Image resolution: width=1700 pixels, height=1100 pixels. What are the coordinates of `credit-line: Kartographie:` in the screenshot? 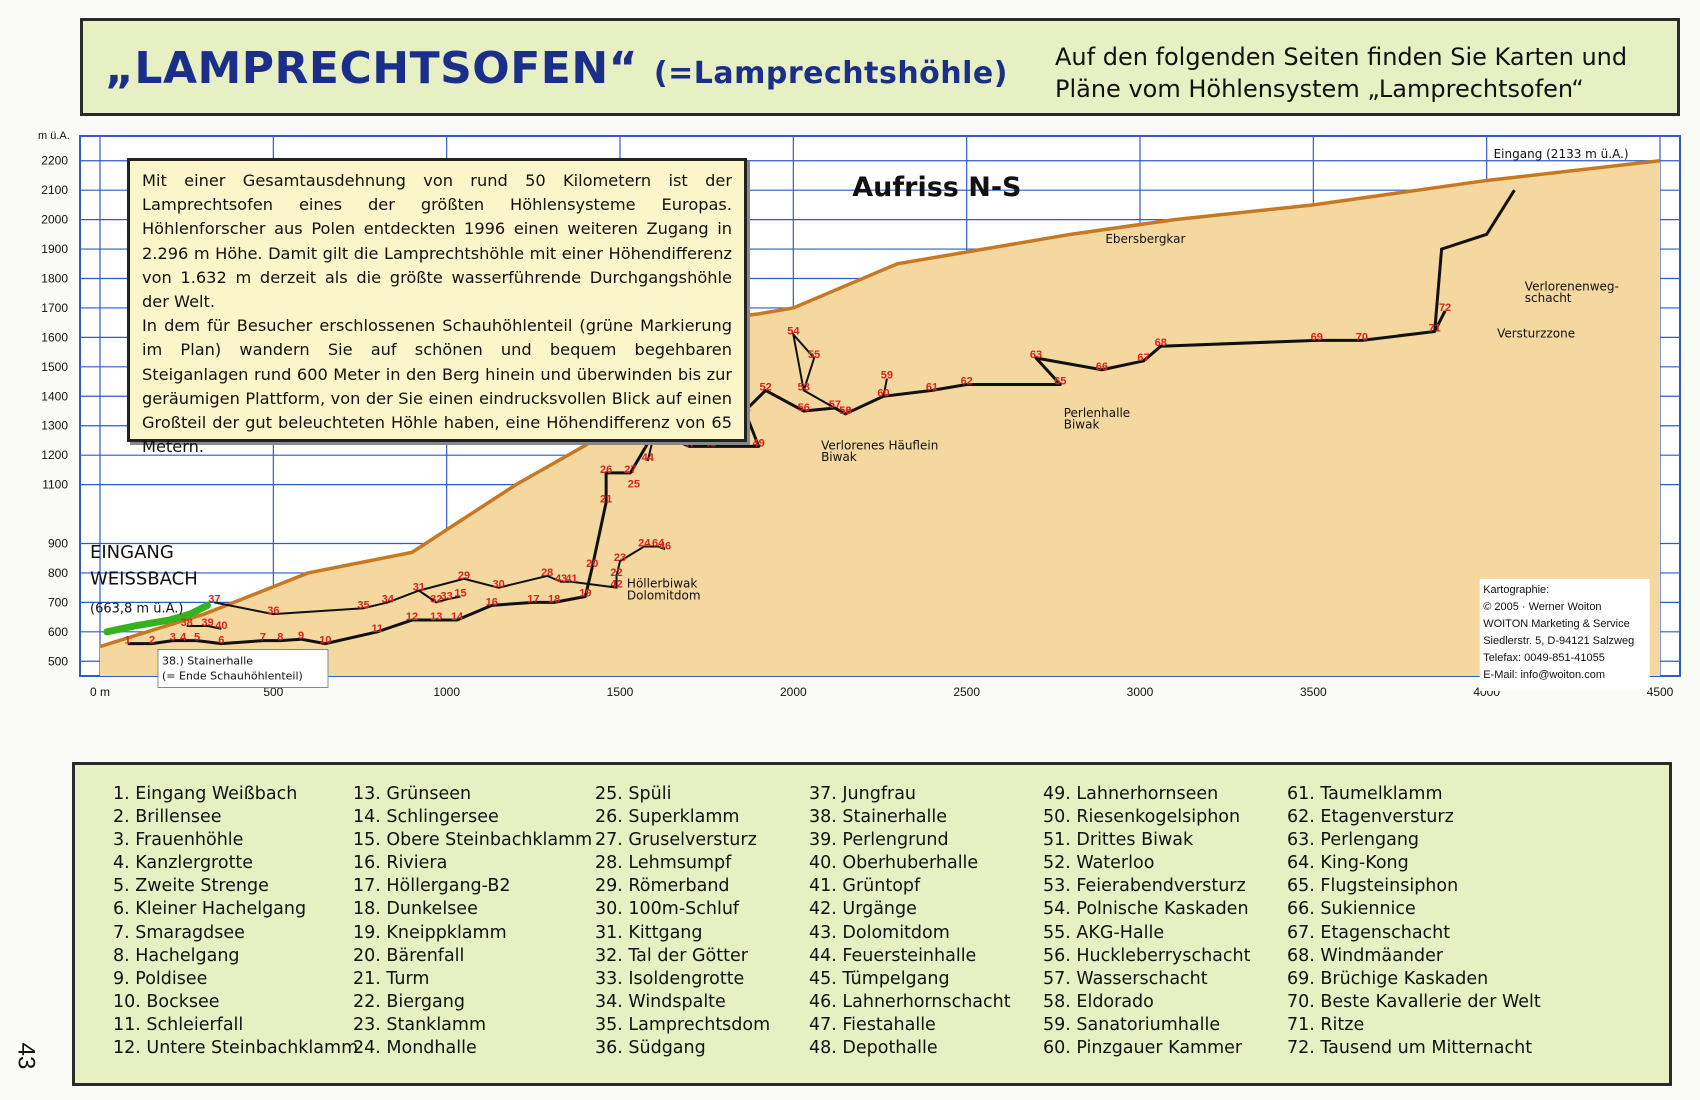 It's located at (1516, 590).